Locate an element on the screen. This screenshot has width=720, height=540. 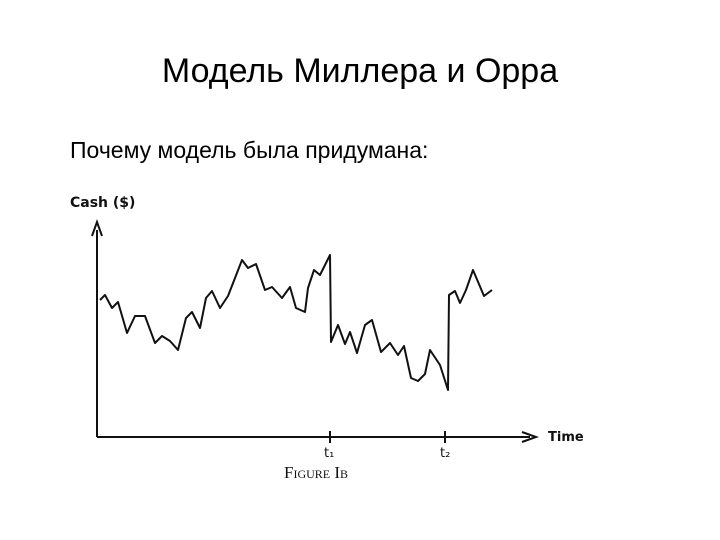
figure-caption: Figure Ib is located at coordinates (316, 472).